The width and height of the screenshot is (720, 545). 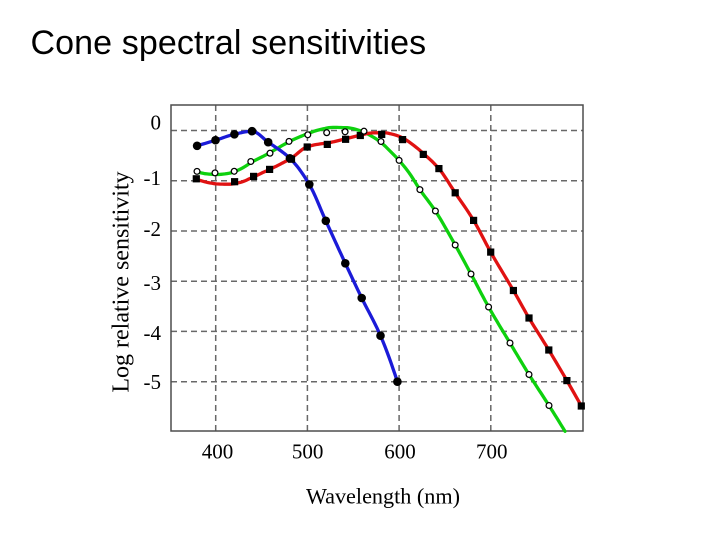 What do you see at coordinates (492, 452) in the screenshot?
I see `svg-text: 700` at bounding box center [492, 452].